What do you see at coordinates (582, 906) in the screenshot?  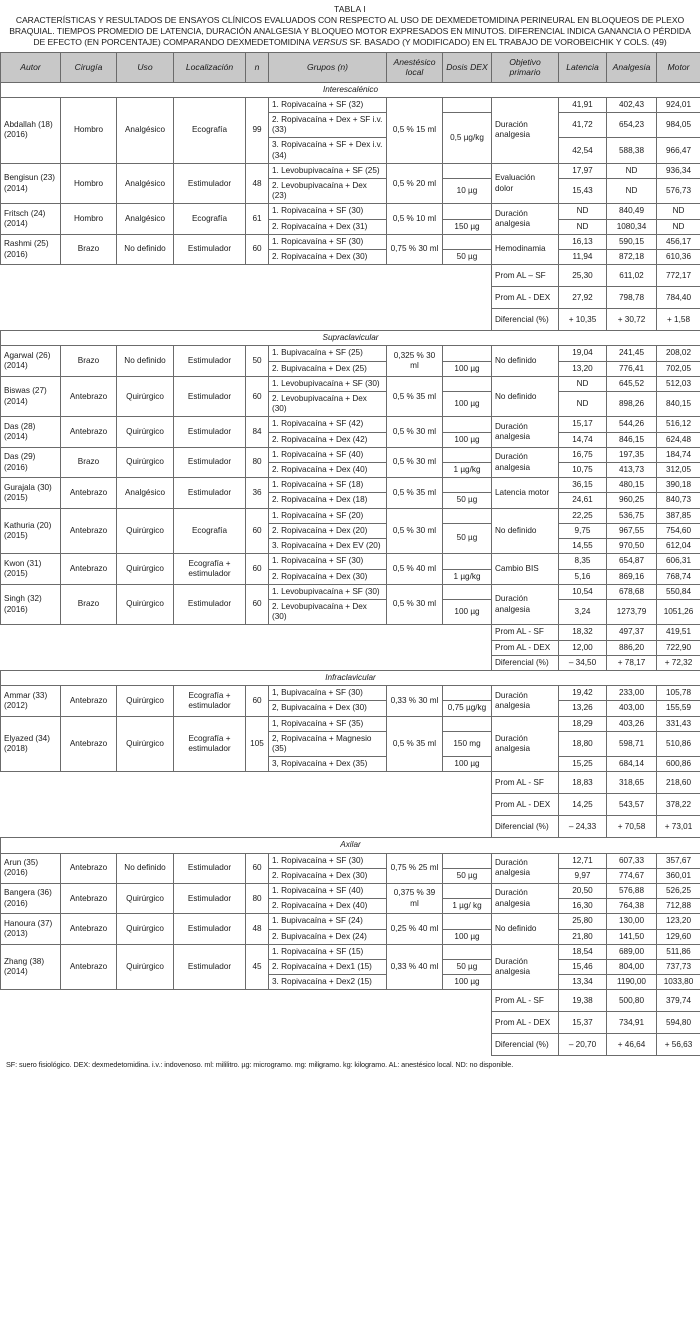 I see `cell-latencia: 16,30` at bounding box center [582, 906].